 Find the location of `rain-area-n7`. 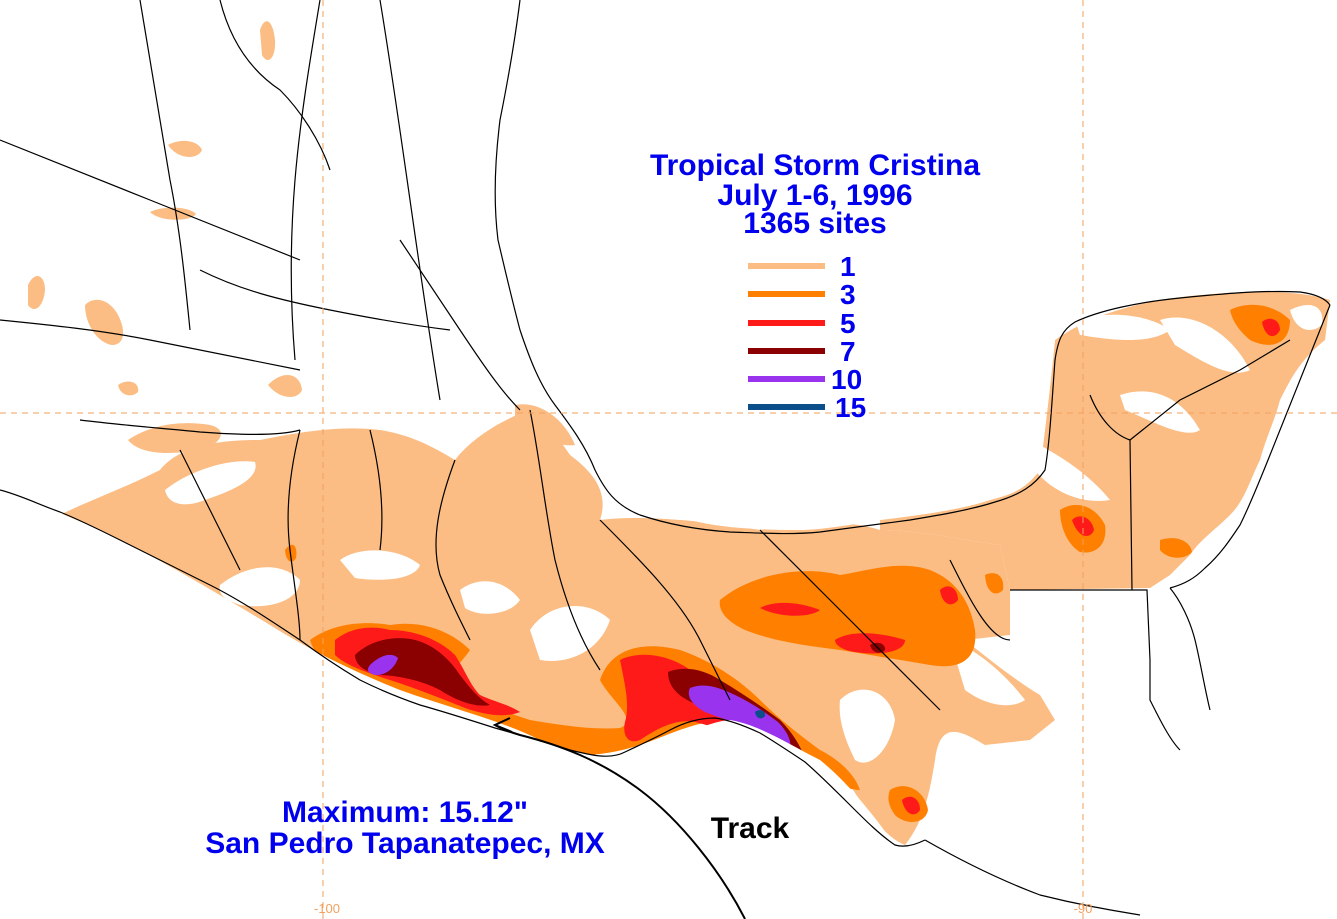

rain-area-n7 is located at coordinates (285, 385).